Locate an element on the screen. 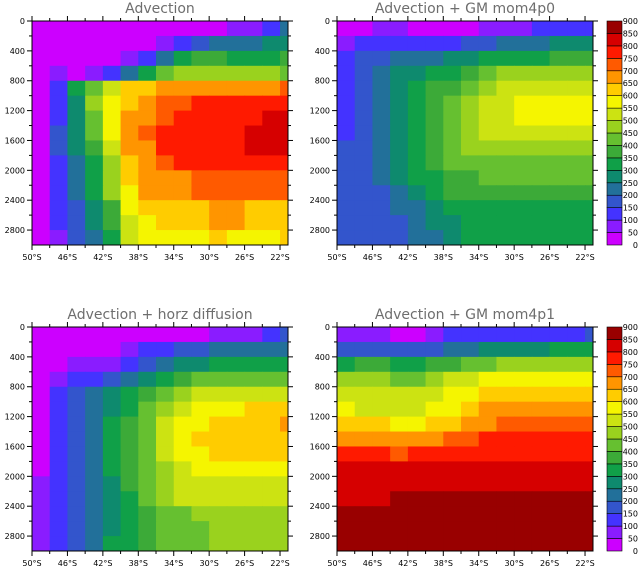 The image size is (639, 569). y-tick-label: 800 is located at coordinates (322, 387).